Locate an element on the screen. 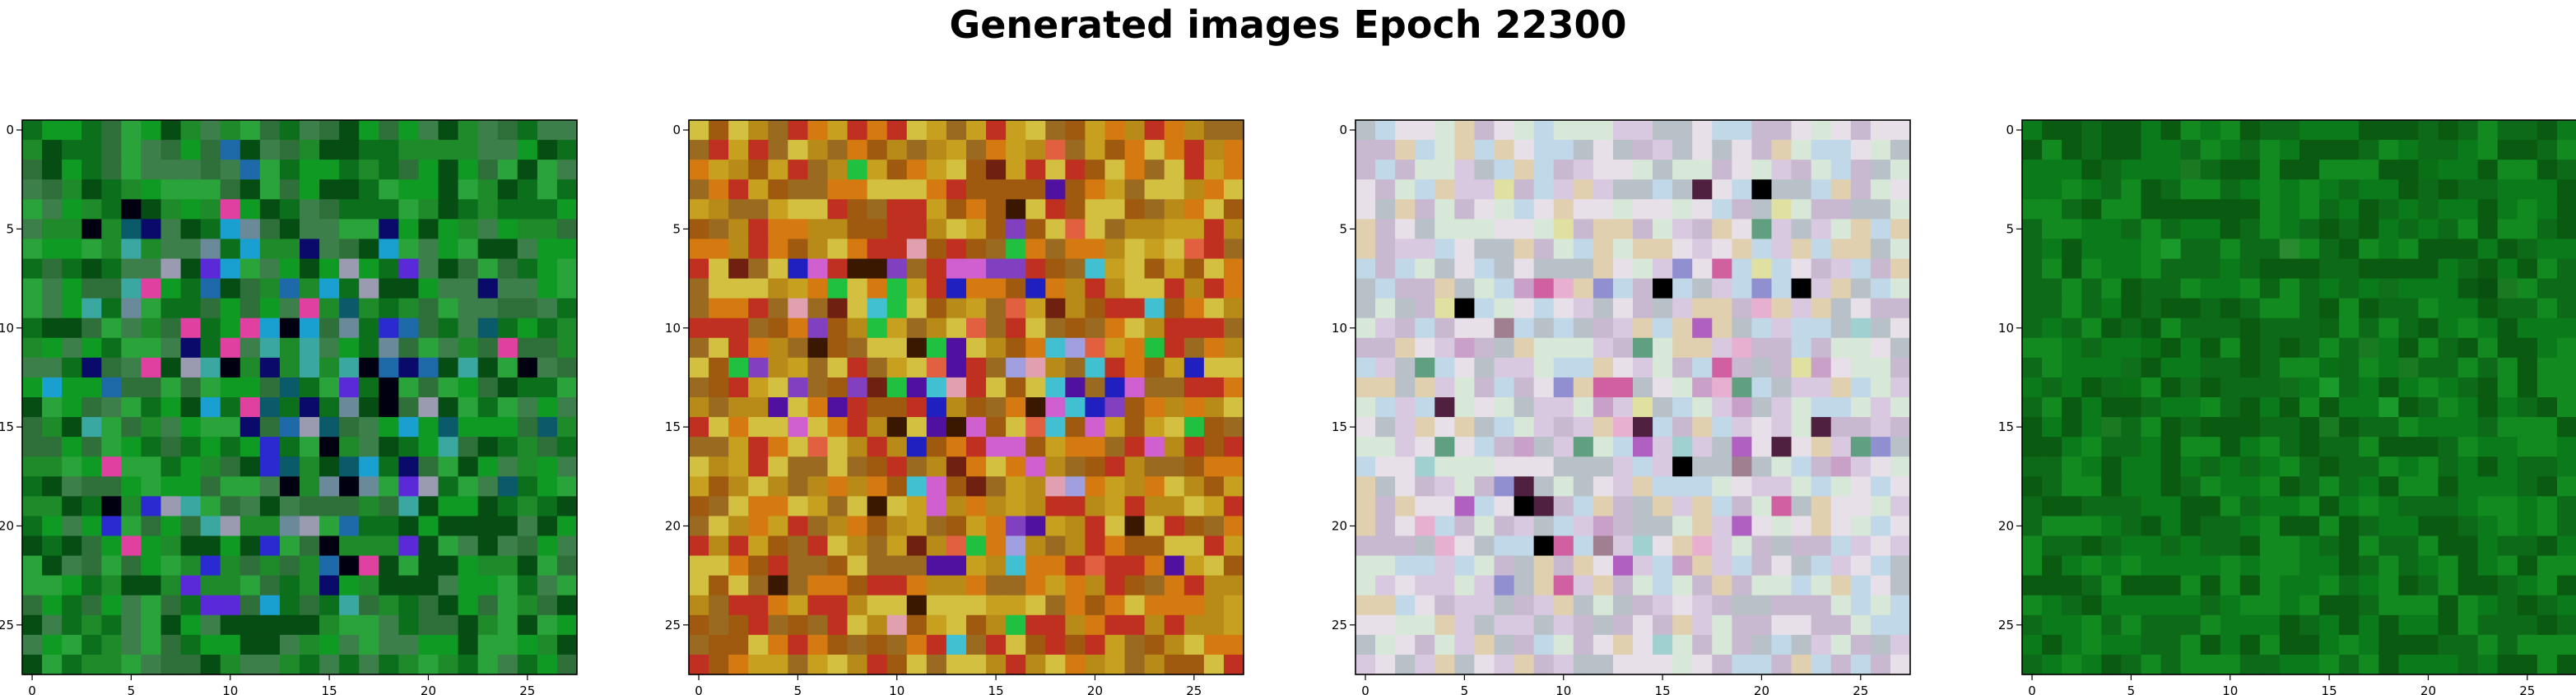 Image resolution: width=2576 pixels, height=695 pixels. x-tick-label: 15 is located at coordinates (996, 689).